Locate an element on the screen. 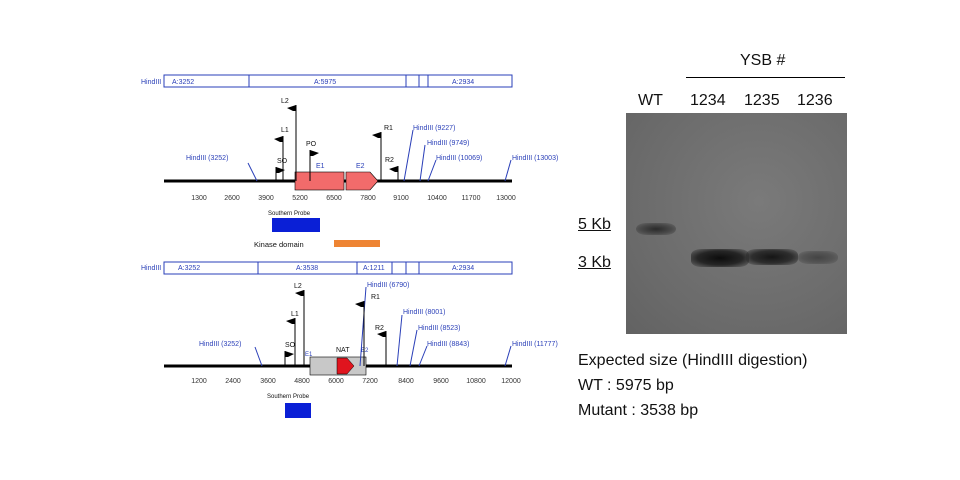  map2-segment-bar is located at coordinates (338, 268).